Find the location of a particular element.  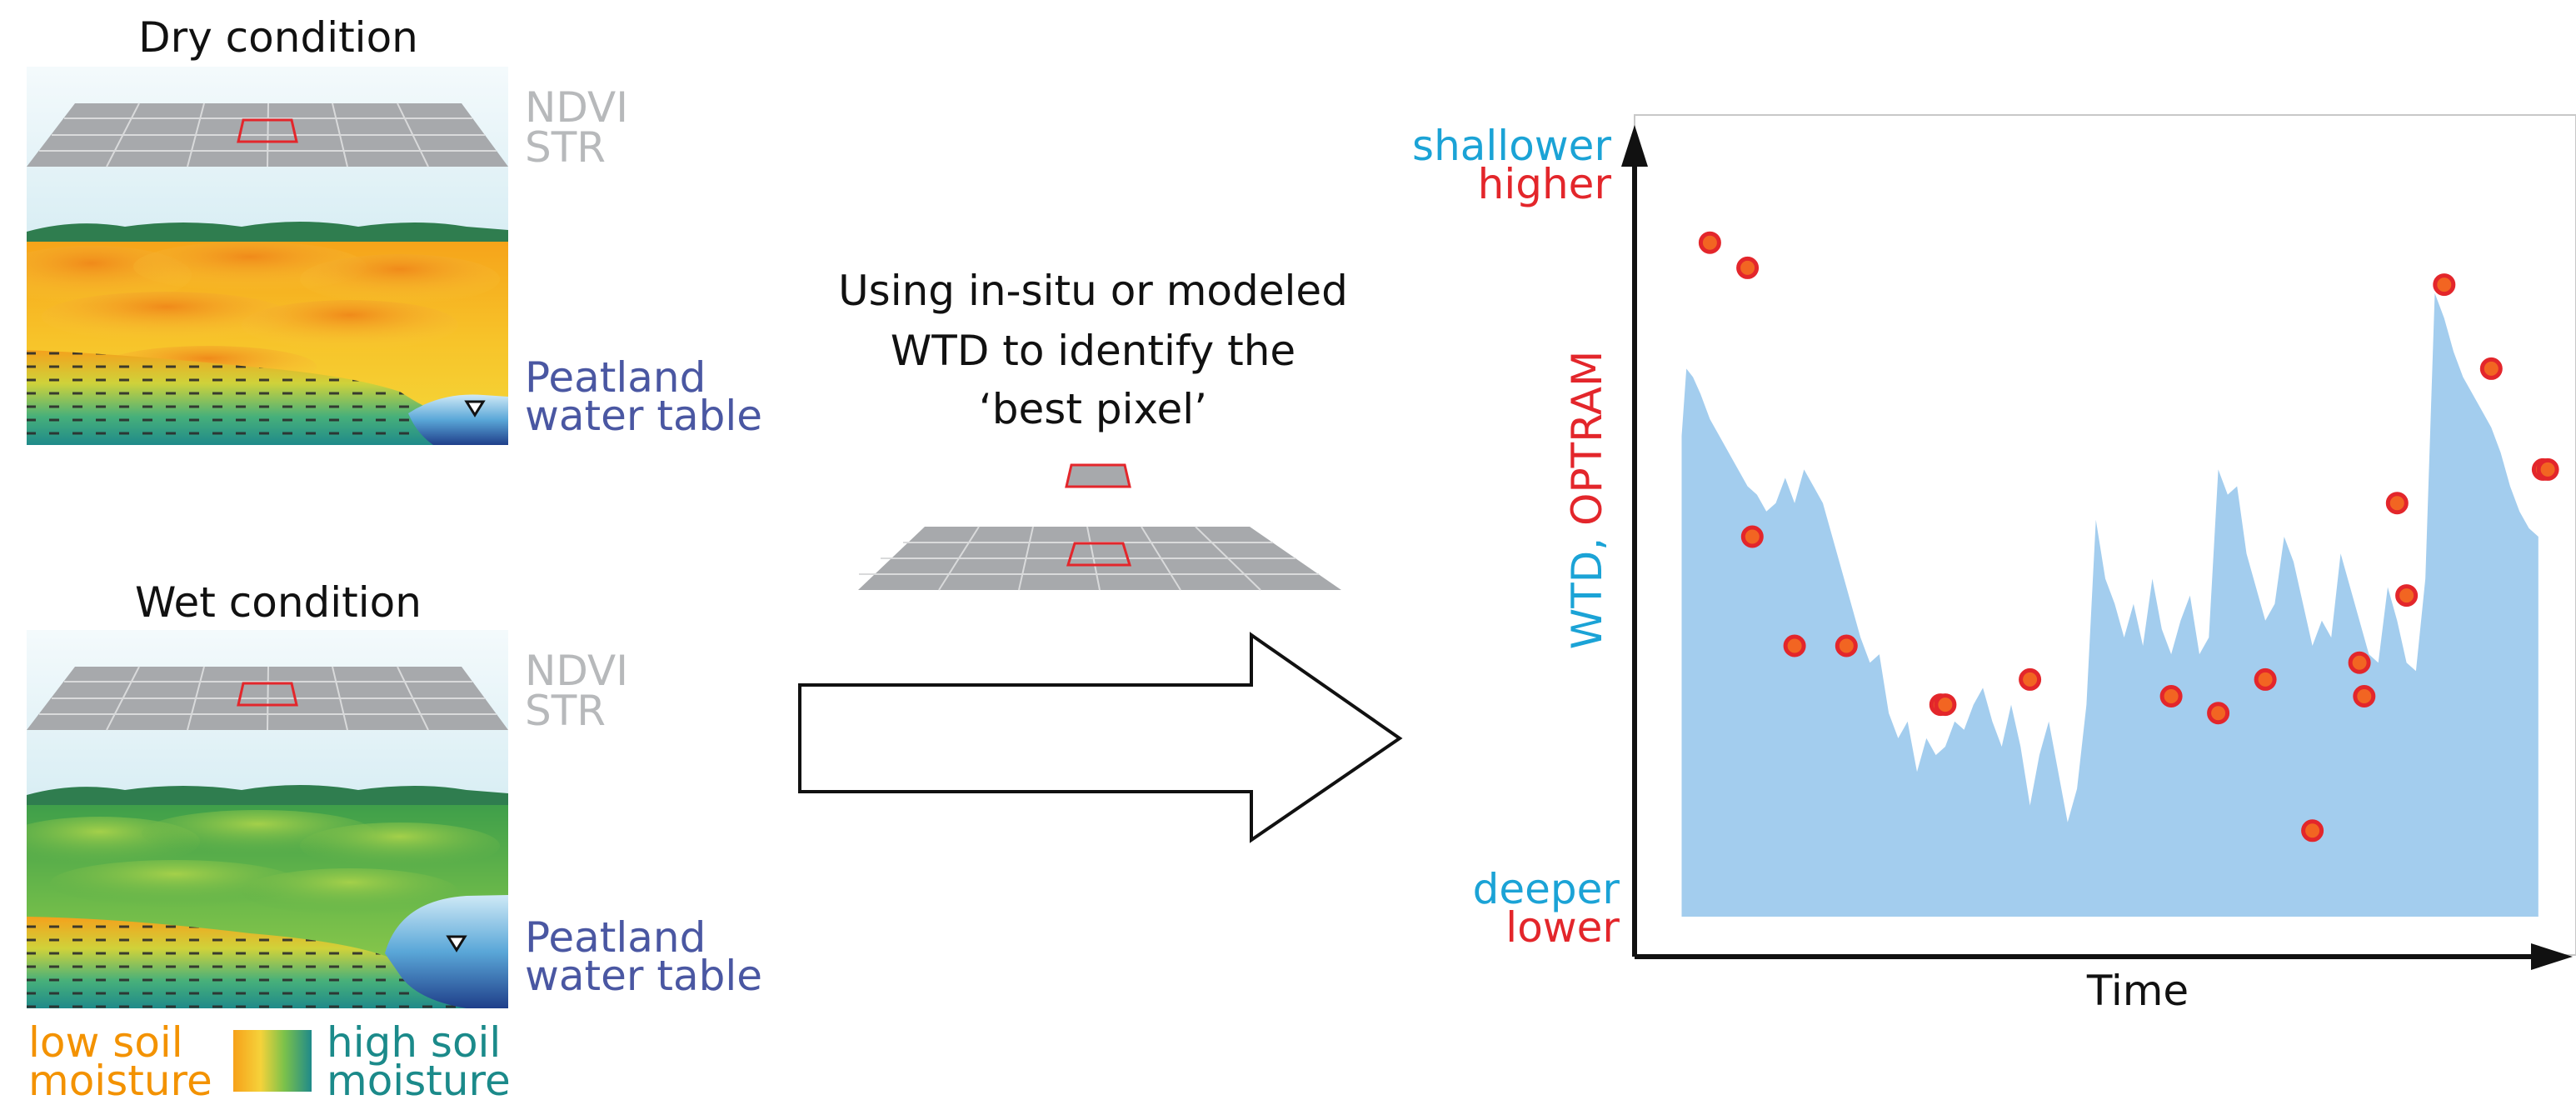

x-axis-label: Time is located at coordinates (2137, 991).